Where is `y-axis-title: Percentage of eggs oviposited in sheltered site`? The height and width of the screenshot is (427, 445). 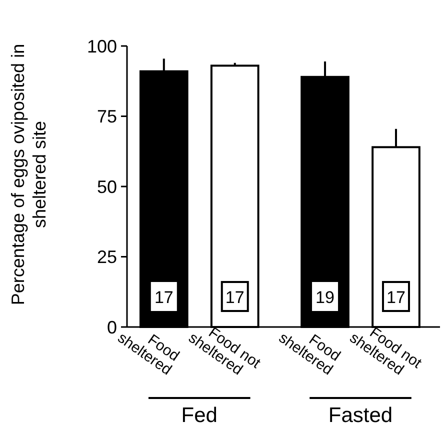
y-axis-title: Percentage of eggs oviposited in sheltered site is located at coordinates (29, 175).